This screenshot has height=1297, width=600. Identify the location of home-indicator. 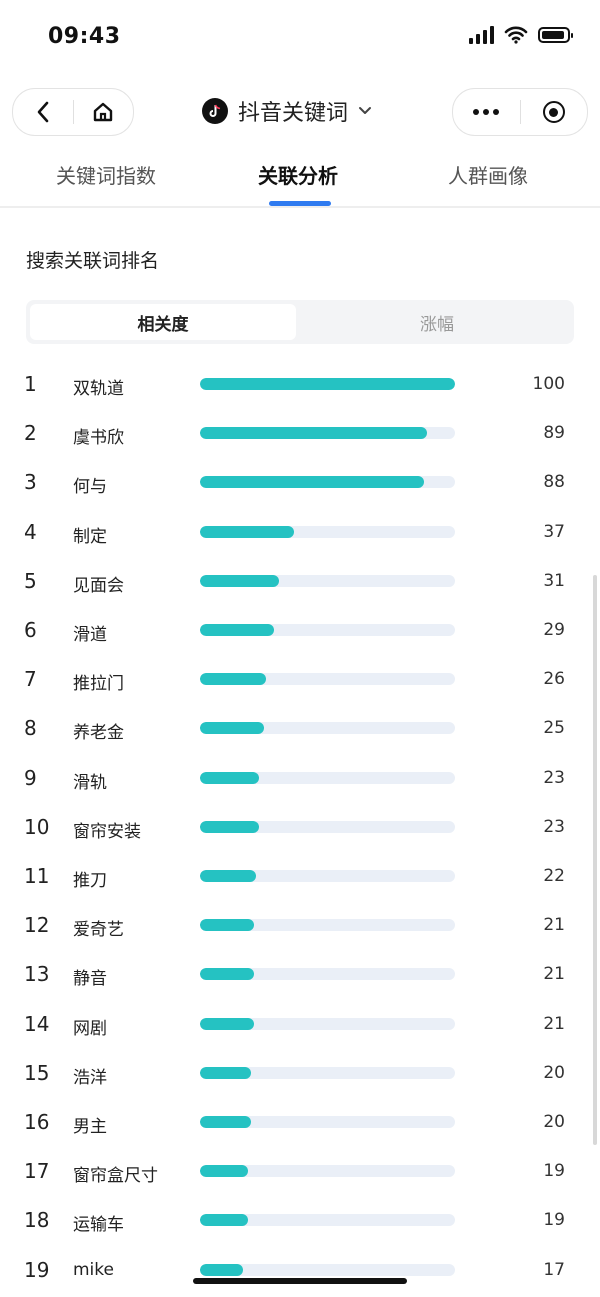
(300, 1281).